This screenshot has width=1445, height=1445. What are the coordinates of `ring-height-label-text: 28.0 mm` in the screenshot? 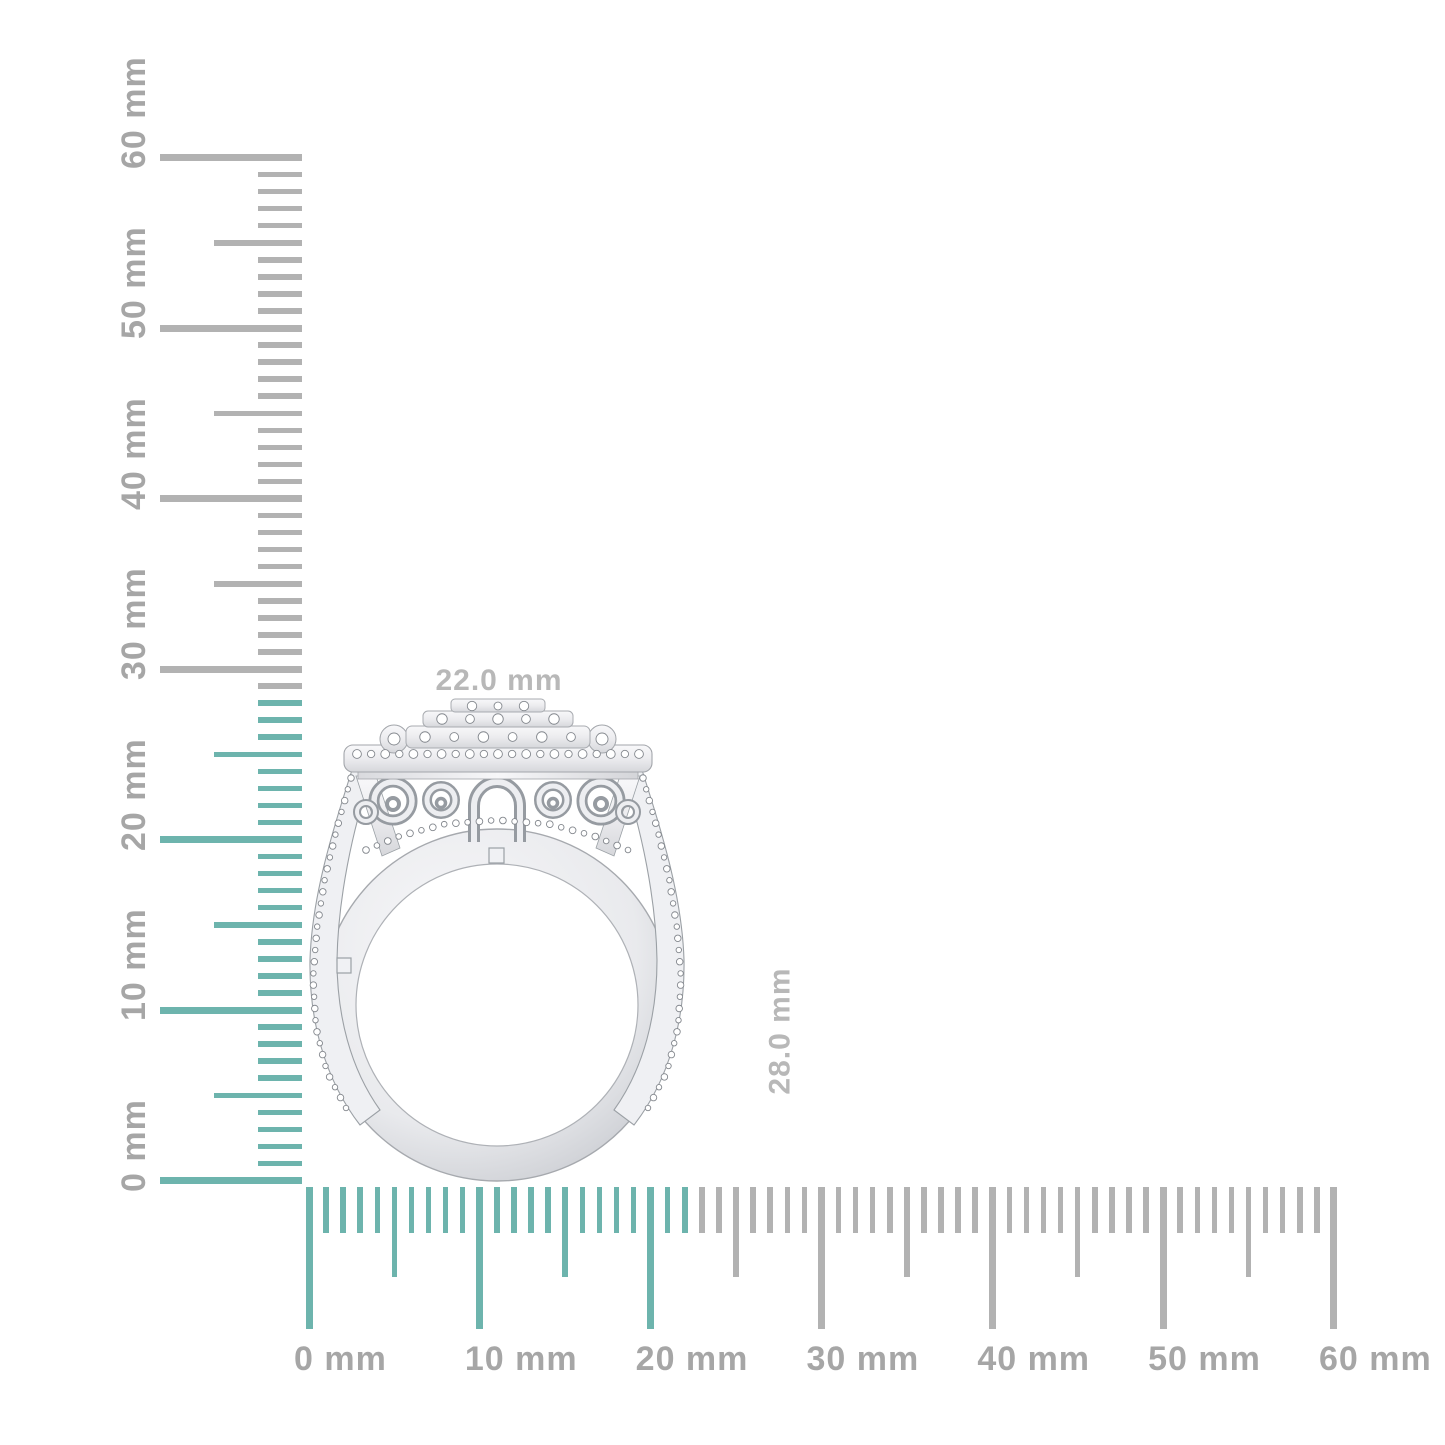 It's located at (780, 1031).